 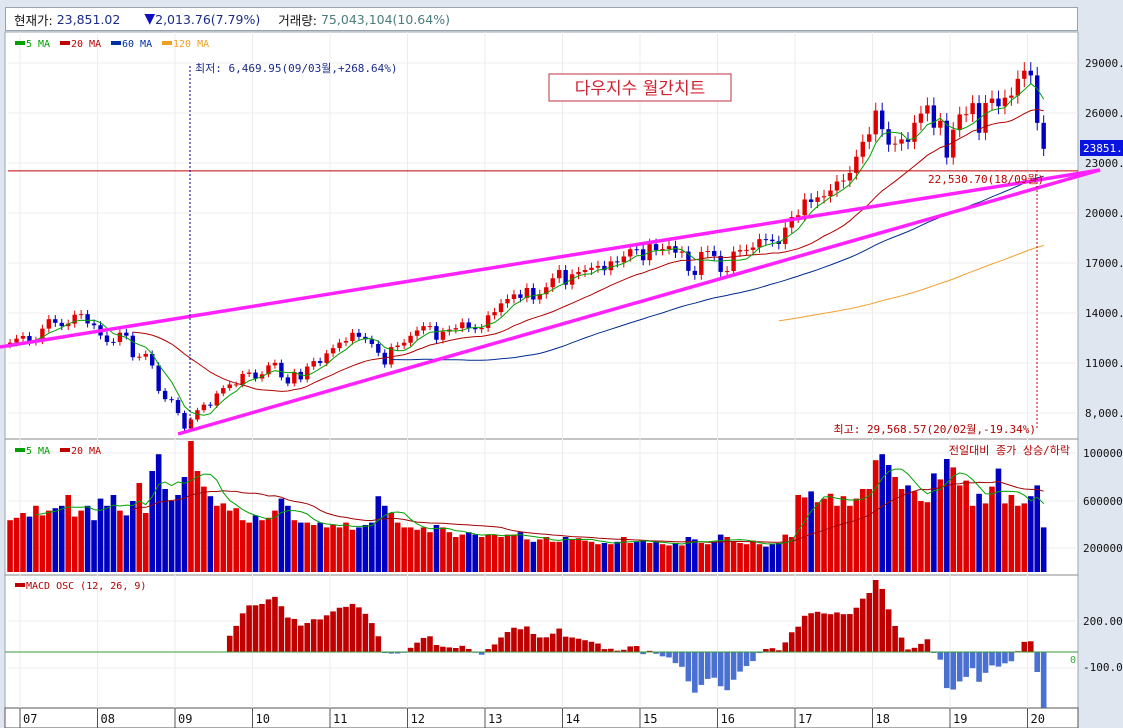 I want to click on volume-color-note: 전일대비 종가 상승/하락, so click(x=1009, y=450).